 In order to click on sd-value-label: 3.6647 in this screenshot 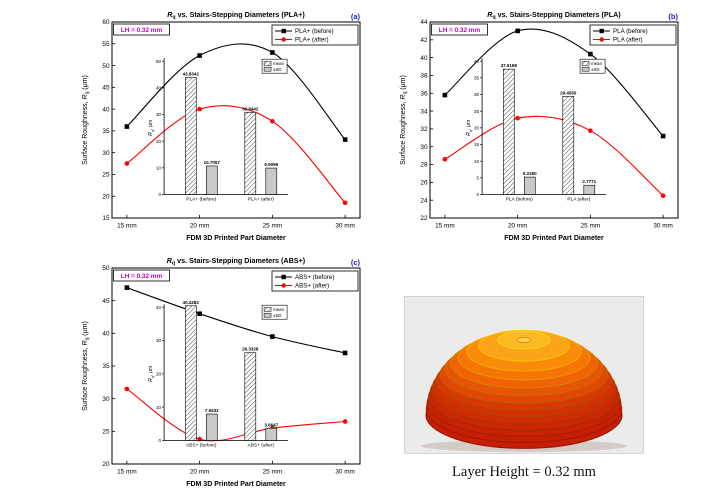, I will do `click(271, 424)`.